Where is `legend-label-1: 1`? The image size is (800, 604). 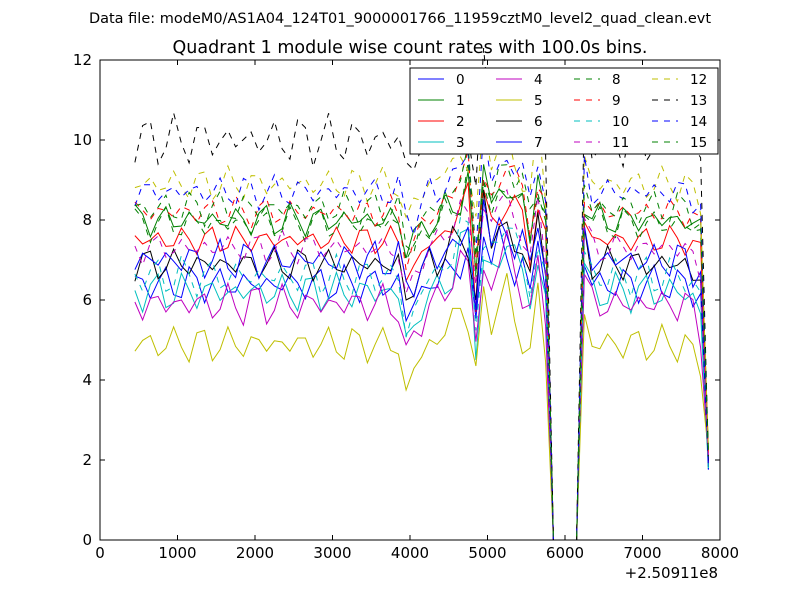 legend-label-1: 1 is located at coordinates (460, 101).